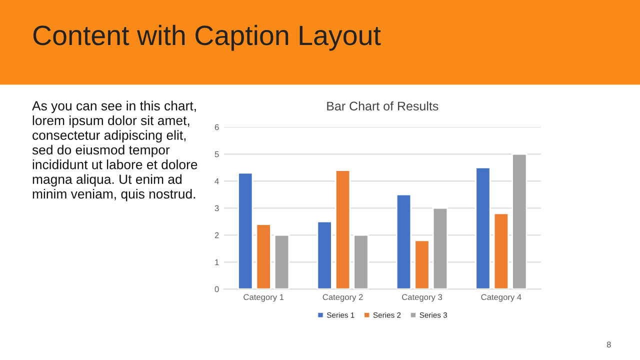 Image resolution: width=640 pixels, height=360 pixels. I want to click on y-tick-label: 4, so click(216, 181).